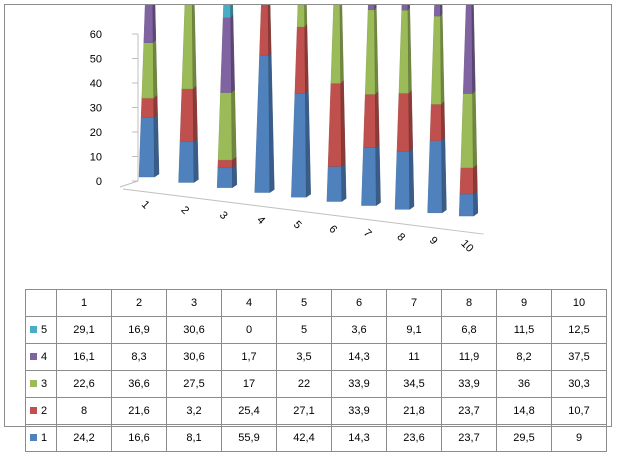  Describe the element at coordinates (316, 438) in the screenshot. I see `table-row: 1 24,2 16,6 8,1 55,9 42,4 14,3 23,6 23,7 29,5 9` at that location.